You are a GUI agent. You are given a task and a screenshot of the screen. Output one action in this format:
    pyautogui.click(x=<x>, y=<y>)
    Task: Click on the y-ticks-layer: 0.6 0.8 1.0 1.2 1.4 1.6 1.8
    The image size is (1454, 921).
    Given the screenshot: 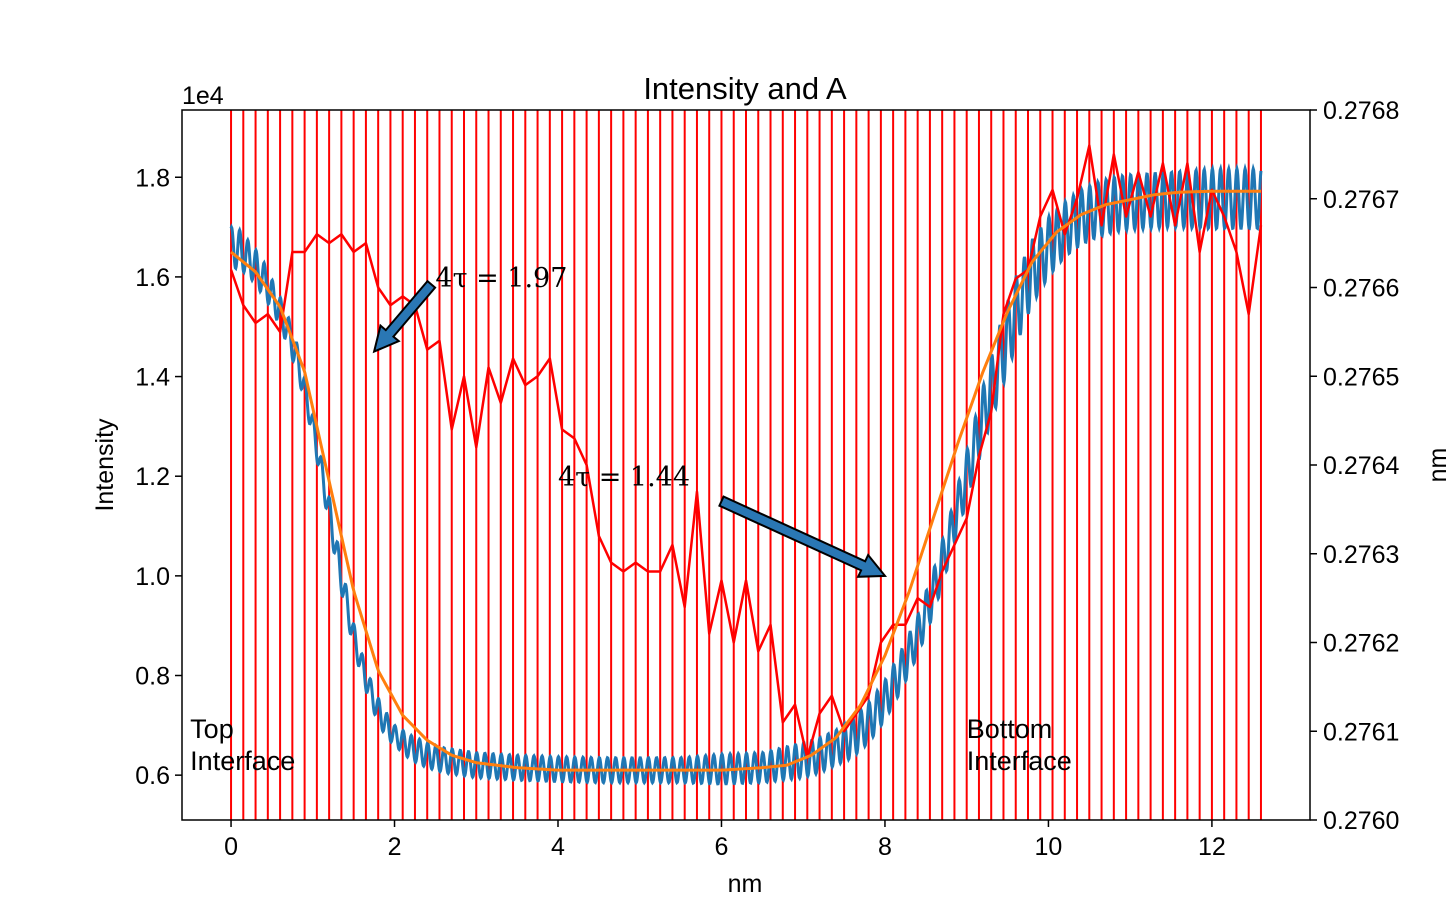 What is the action you would take?
    pyautogui.click(x=158, y=477)
    